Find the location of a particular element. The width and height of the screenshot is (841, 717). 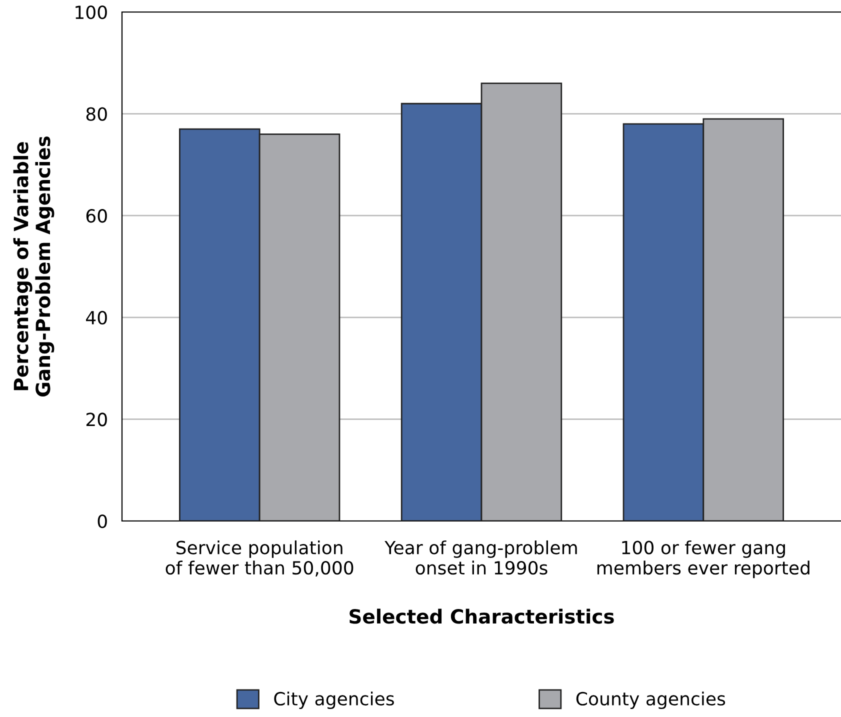

y-tick-label: 0 is located at coordinates (102, 521).